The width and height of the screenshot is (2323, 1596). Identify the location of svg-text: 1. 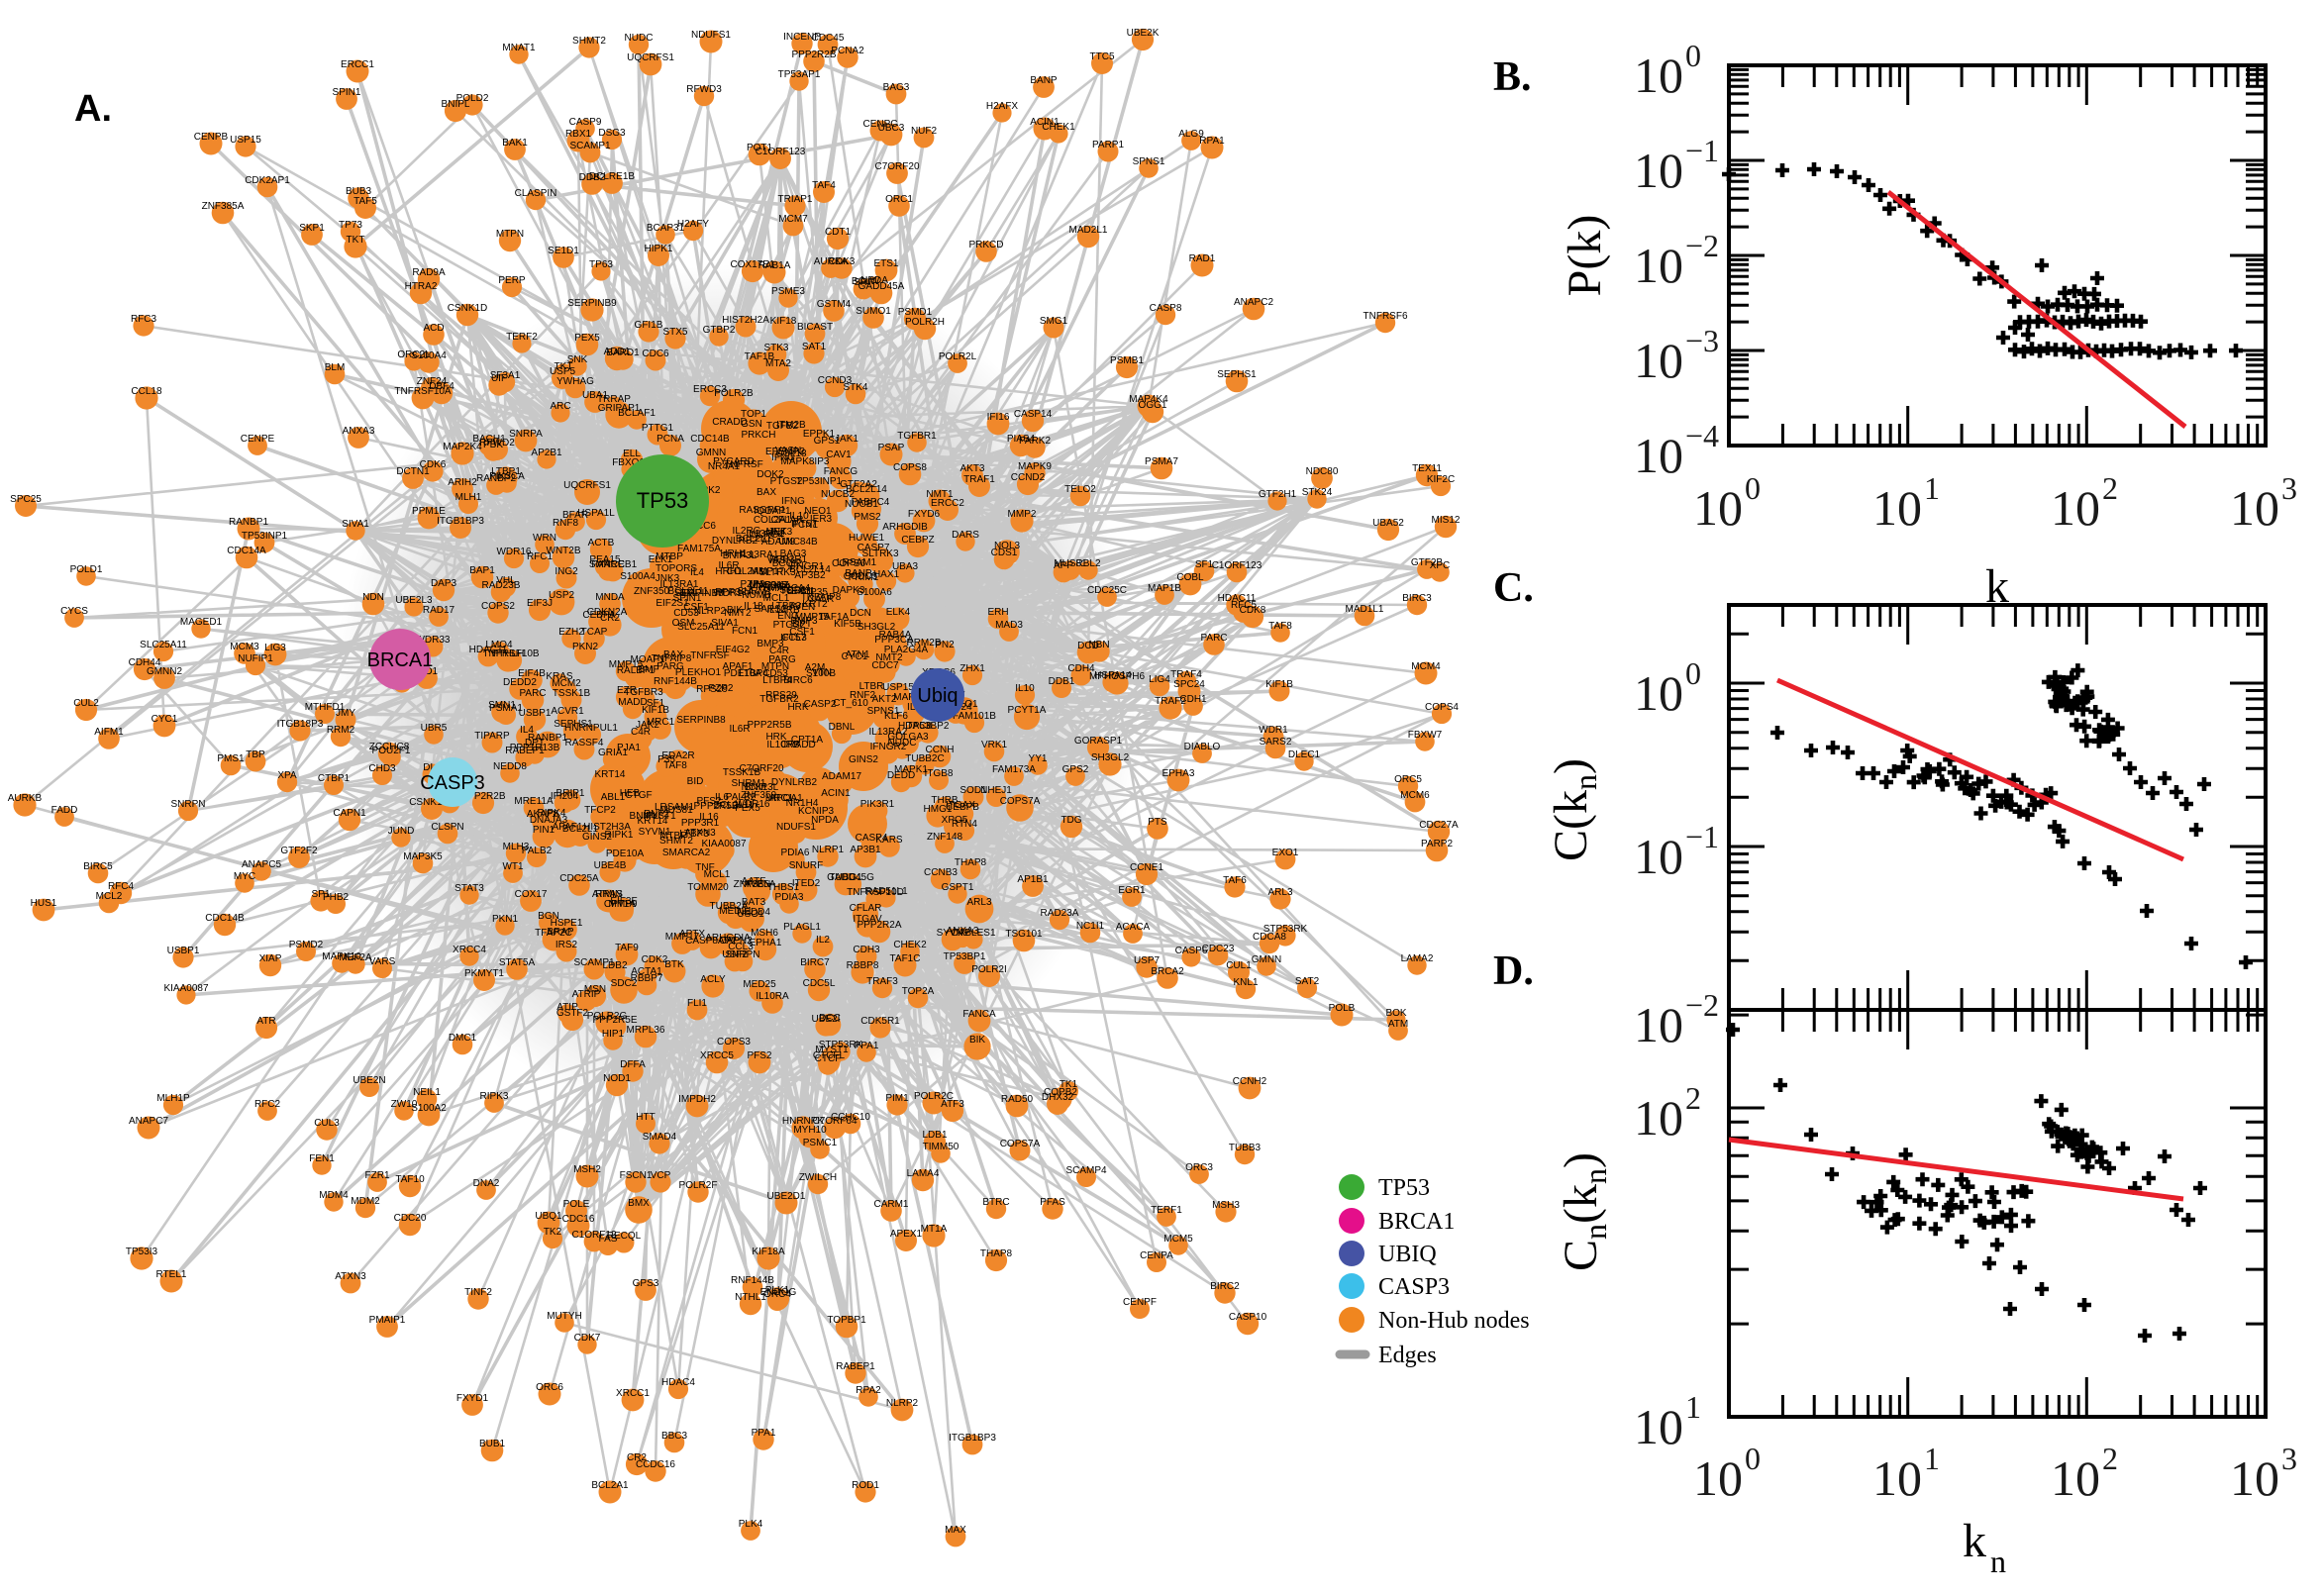
(1932, 1458).